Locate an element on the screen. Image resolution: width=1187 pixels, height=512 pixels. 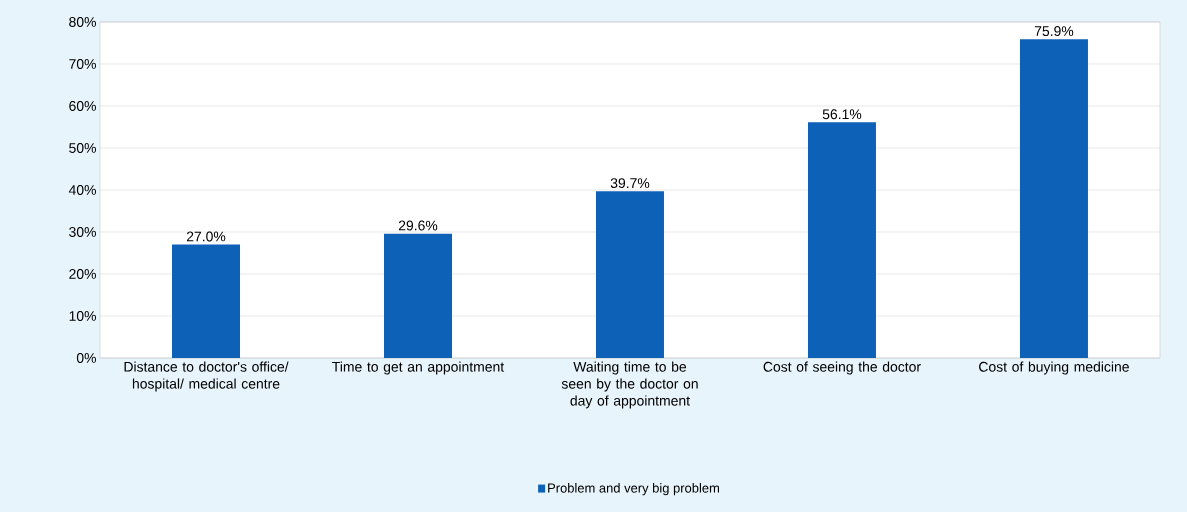
y-tick-label: 70% is located at coordinates (82, 64).